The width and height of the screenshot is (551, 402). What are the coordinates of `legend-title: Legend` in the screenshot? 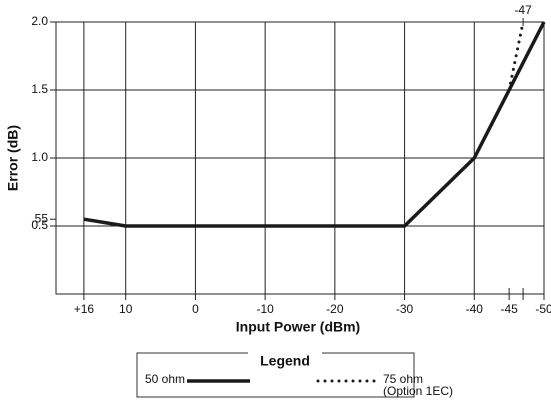 It's located at (285, 361).